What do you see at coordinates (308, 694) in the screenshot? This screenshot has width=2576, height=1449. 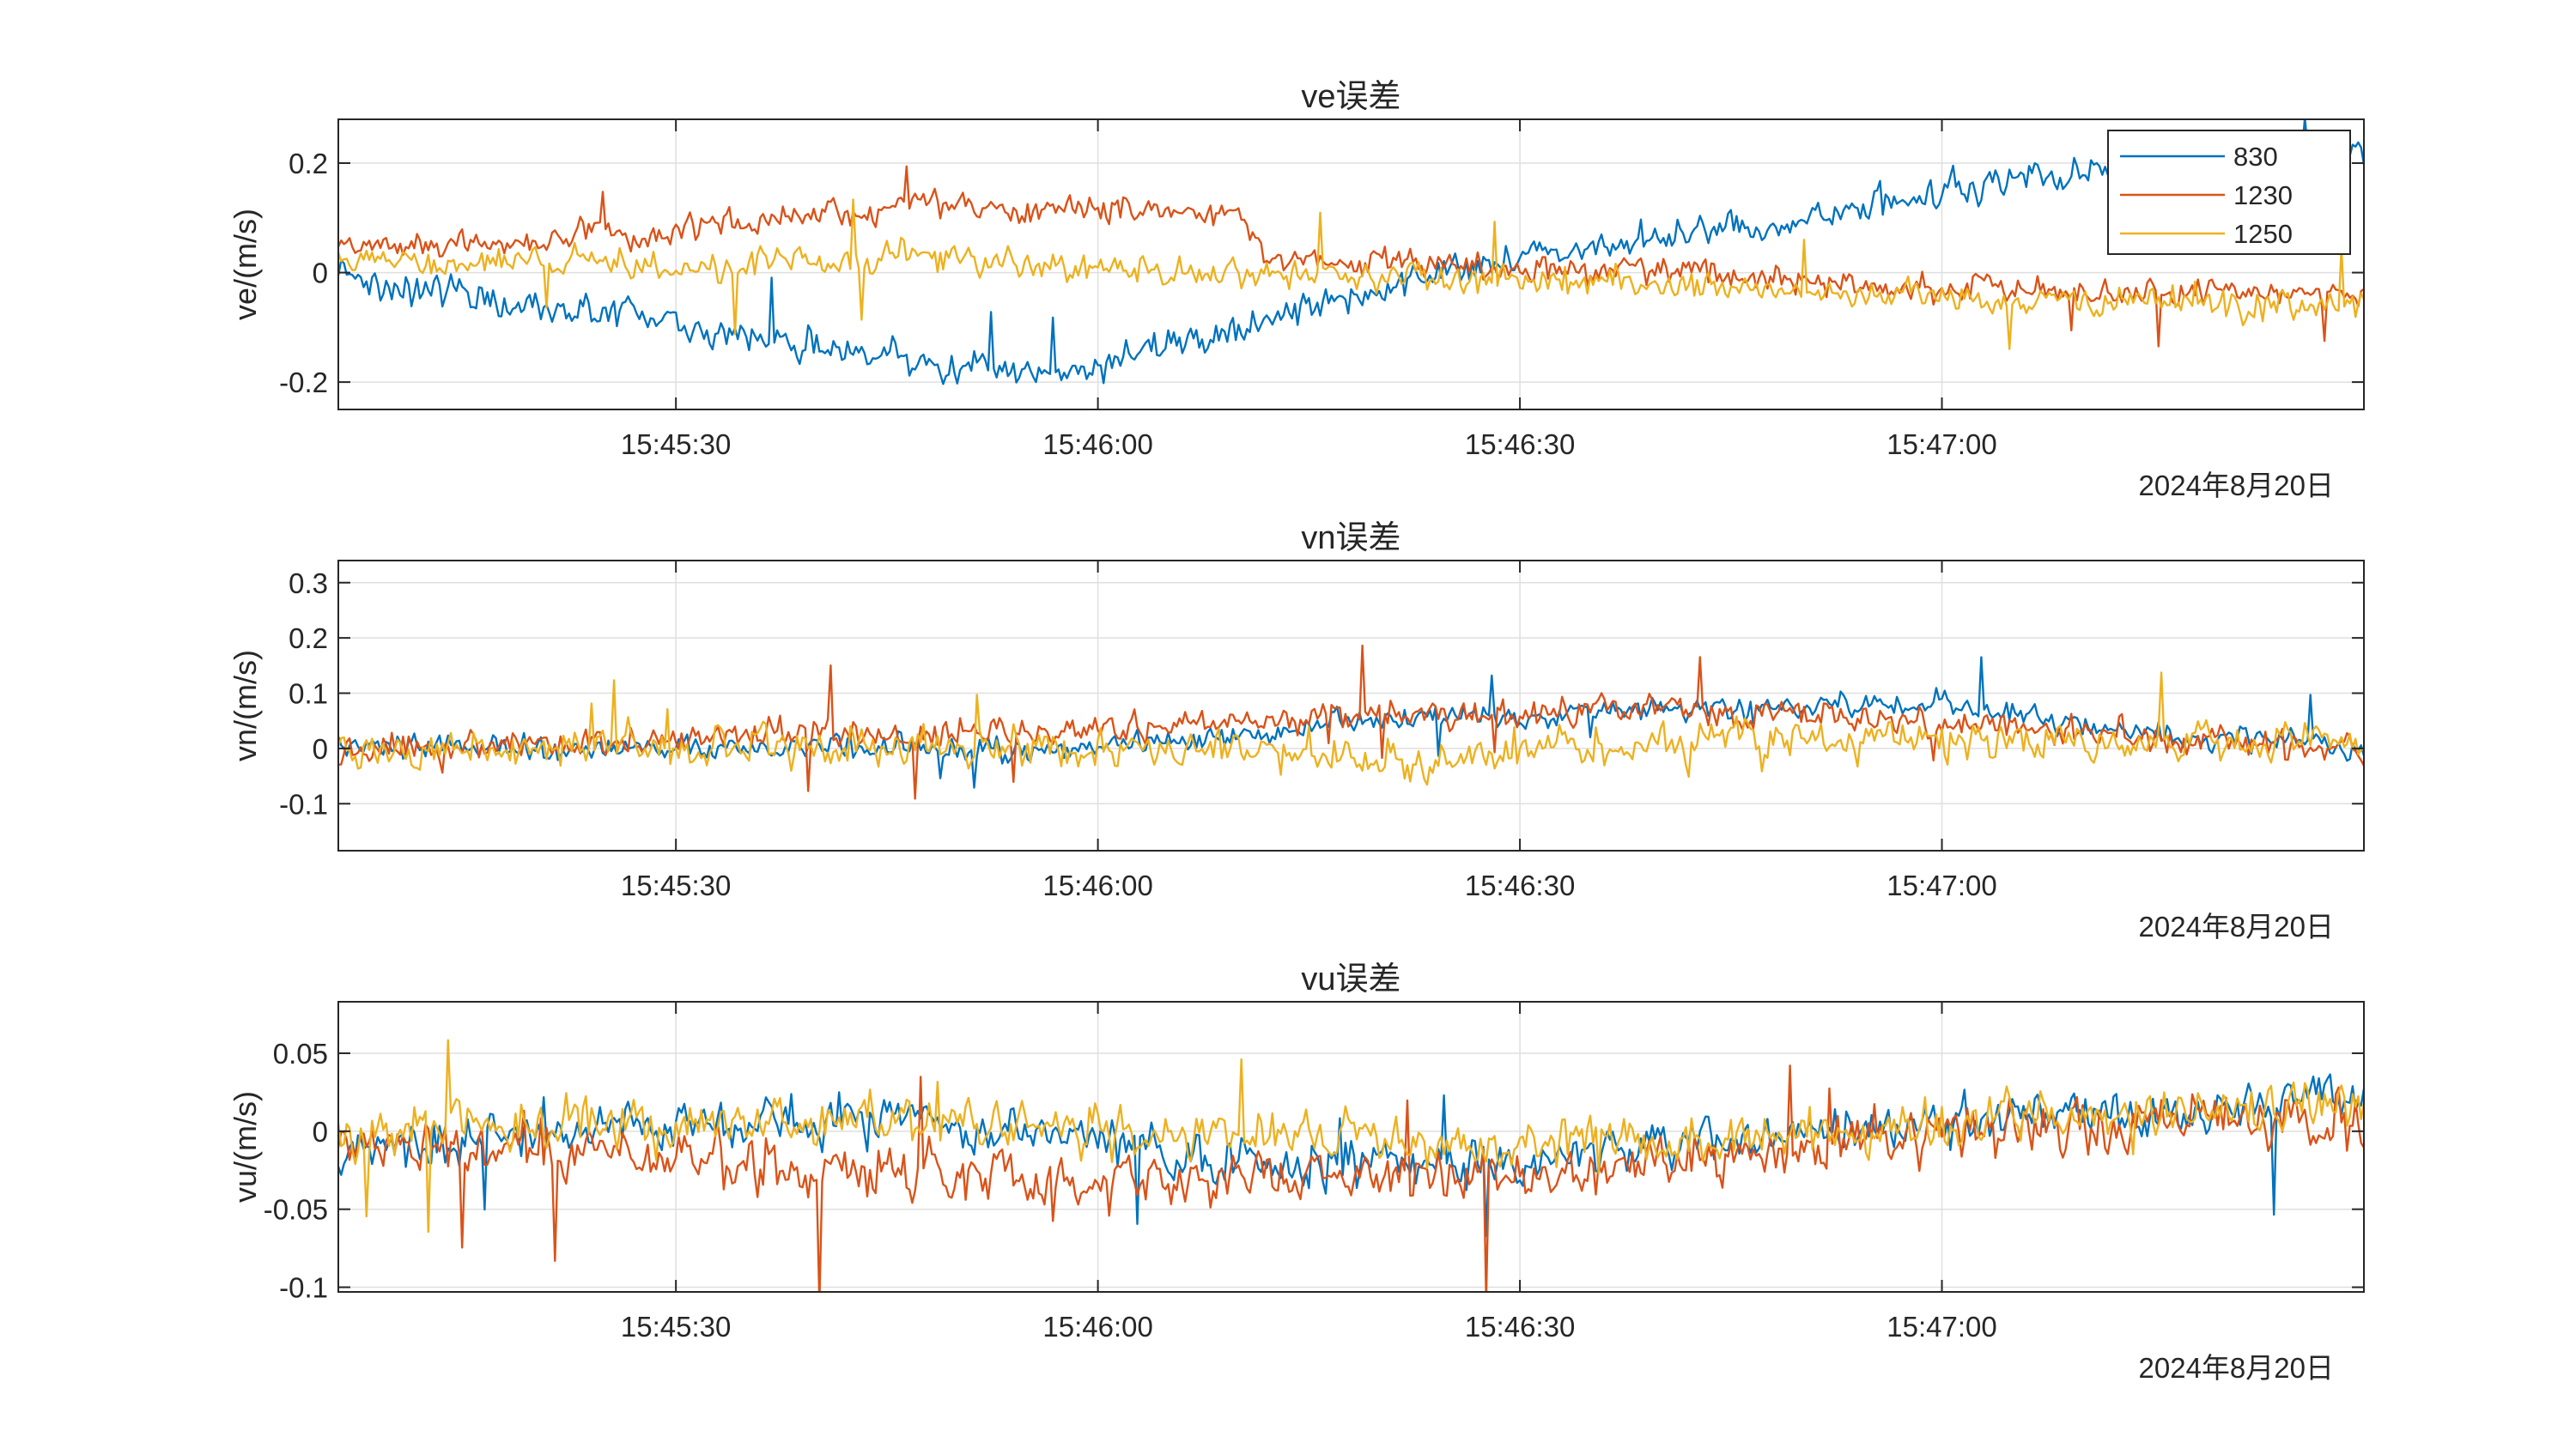 I see `y-tick-label: 0.1` at bounding box center [308, 694].